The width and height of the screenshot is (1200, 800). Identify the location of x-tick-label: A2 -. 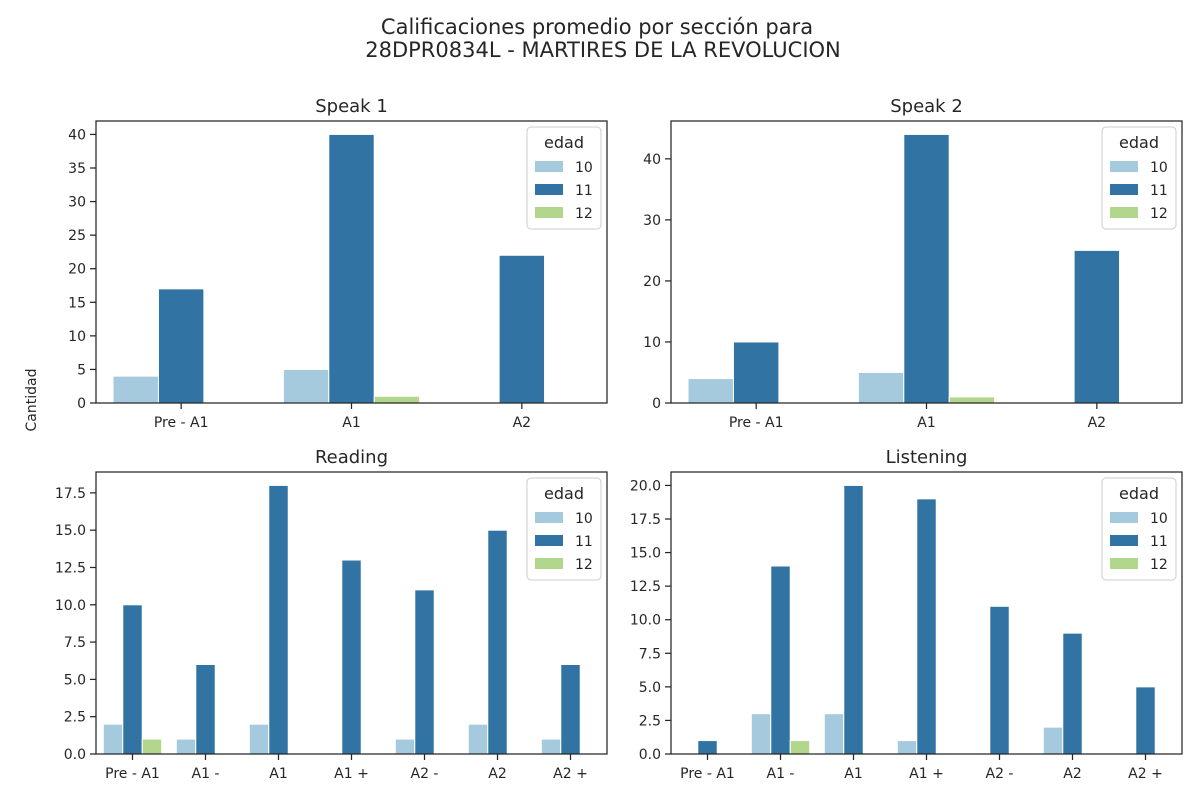
(1000, 774).